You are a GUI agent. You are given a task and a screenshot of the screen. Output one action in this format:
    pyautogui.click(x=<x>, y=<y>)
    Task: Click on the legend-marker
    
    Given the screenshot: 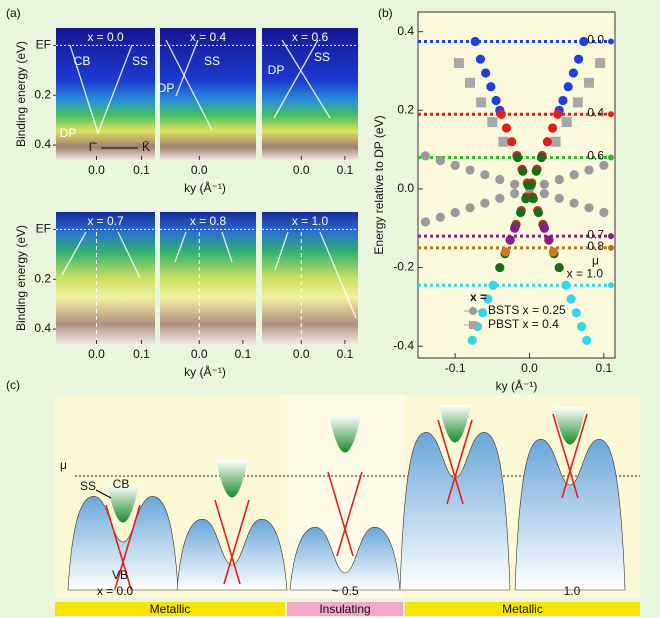 What is the action you would take?
    pyautogui.click(x=473, y=325)
    